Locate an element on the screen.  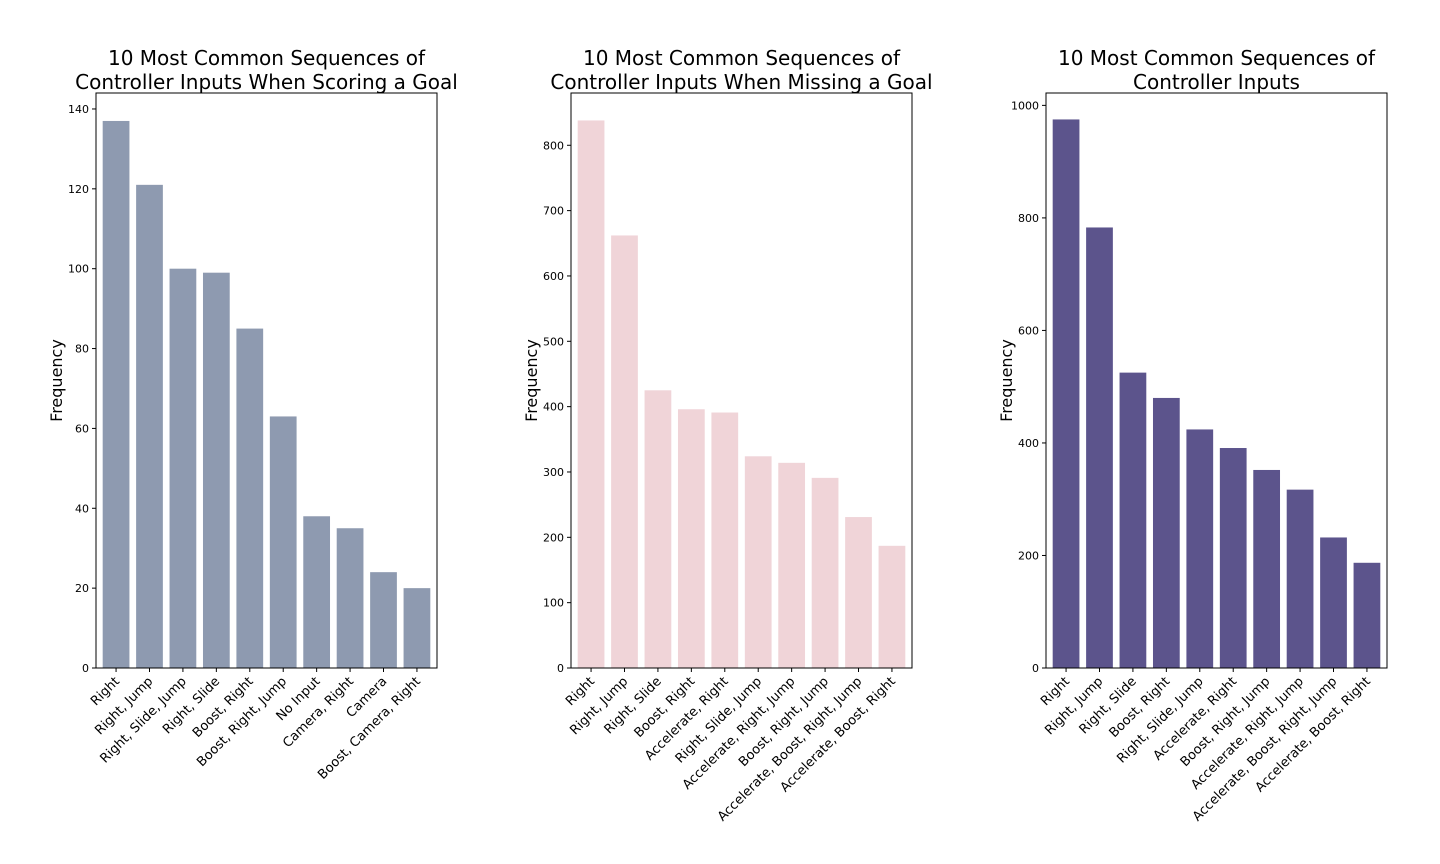
chart-title-line: Controller Inputs When Missing a Goal is located at coordinates (741, 82).